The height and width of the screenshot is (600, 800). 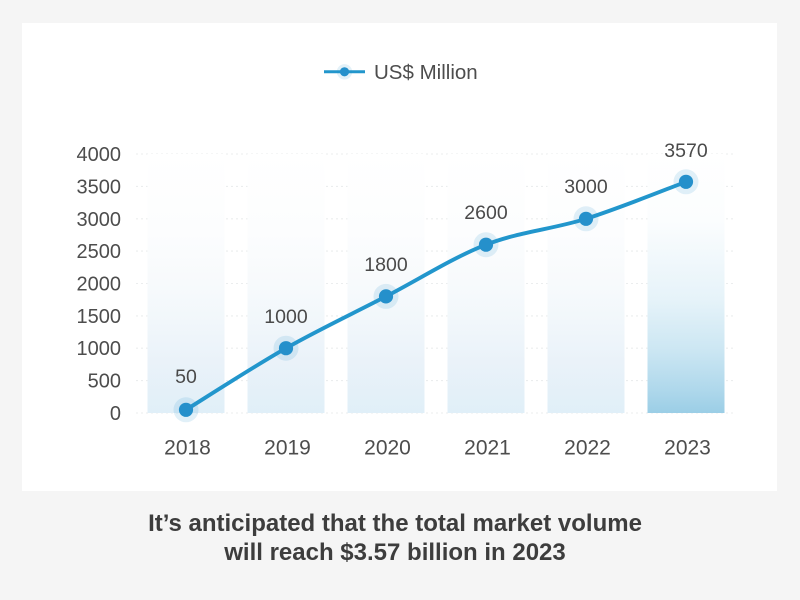 I want to click on svg-text: 0, so click(x=115, y=414).